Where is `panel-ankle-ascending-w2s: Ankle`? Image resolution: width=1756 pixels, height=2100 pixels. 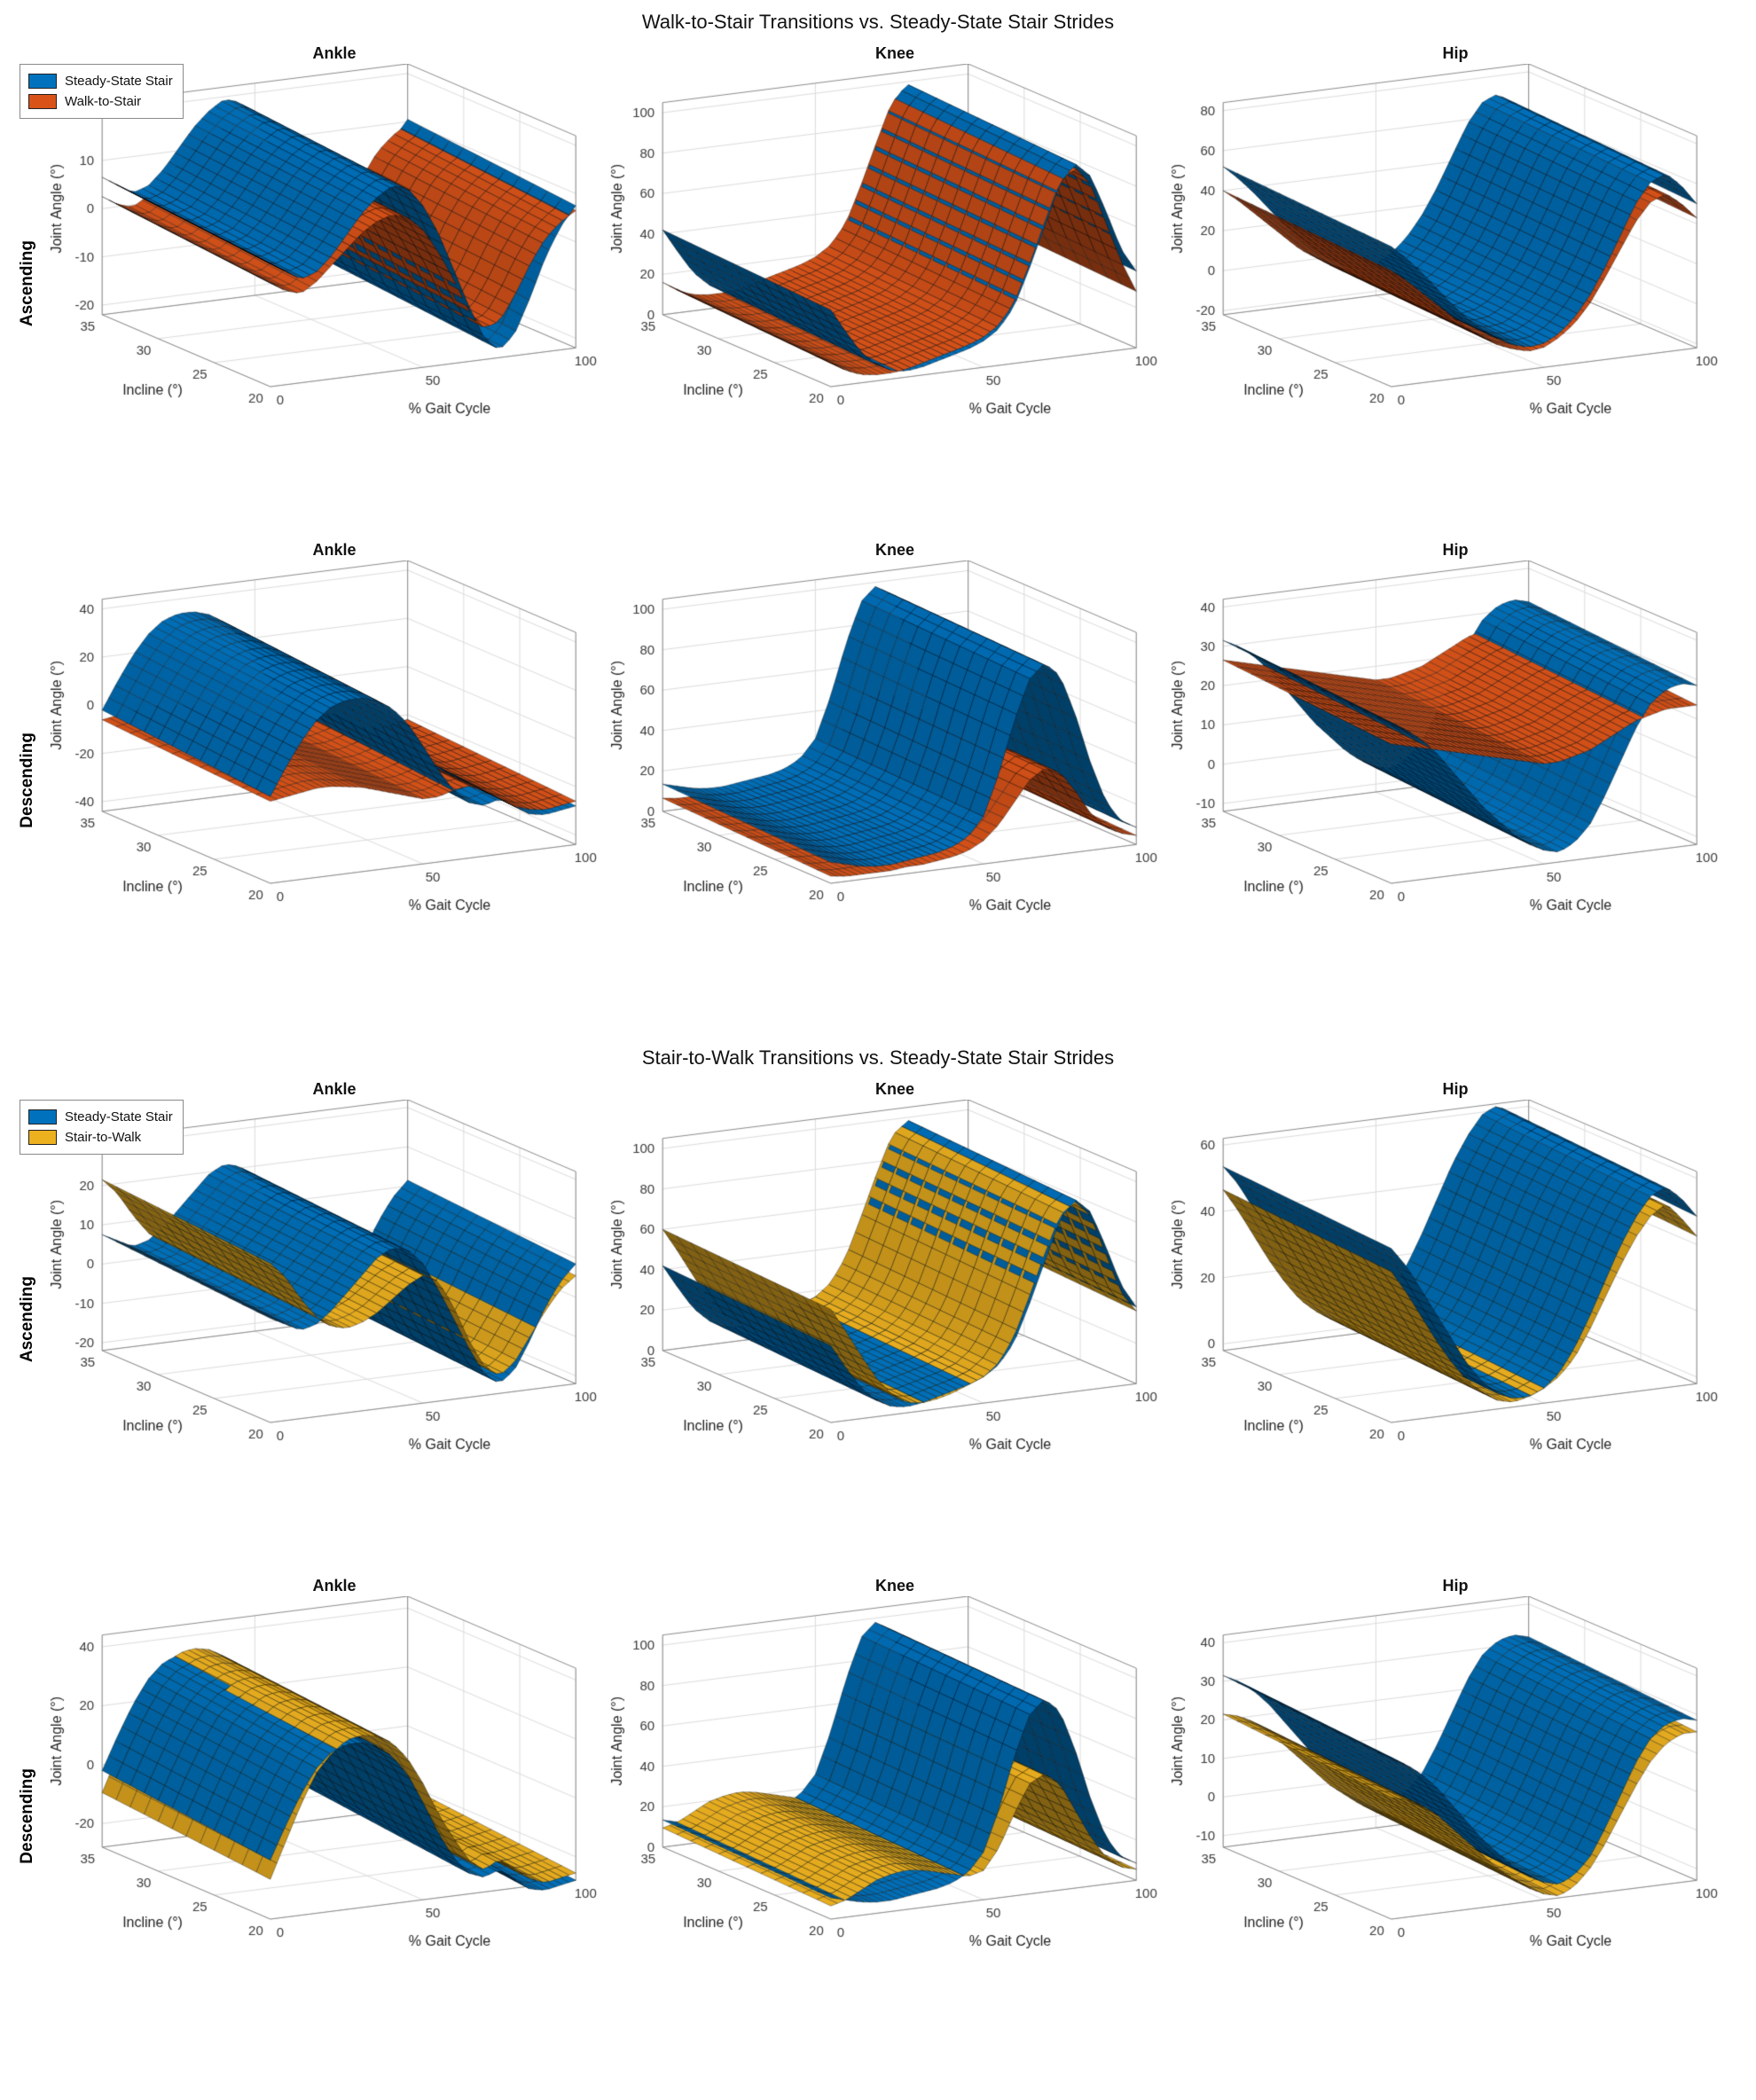
panel-ankle-ascending-w2s: Ankle is located at coordinates (326, 284).